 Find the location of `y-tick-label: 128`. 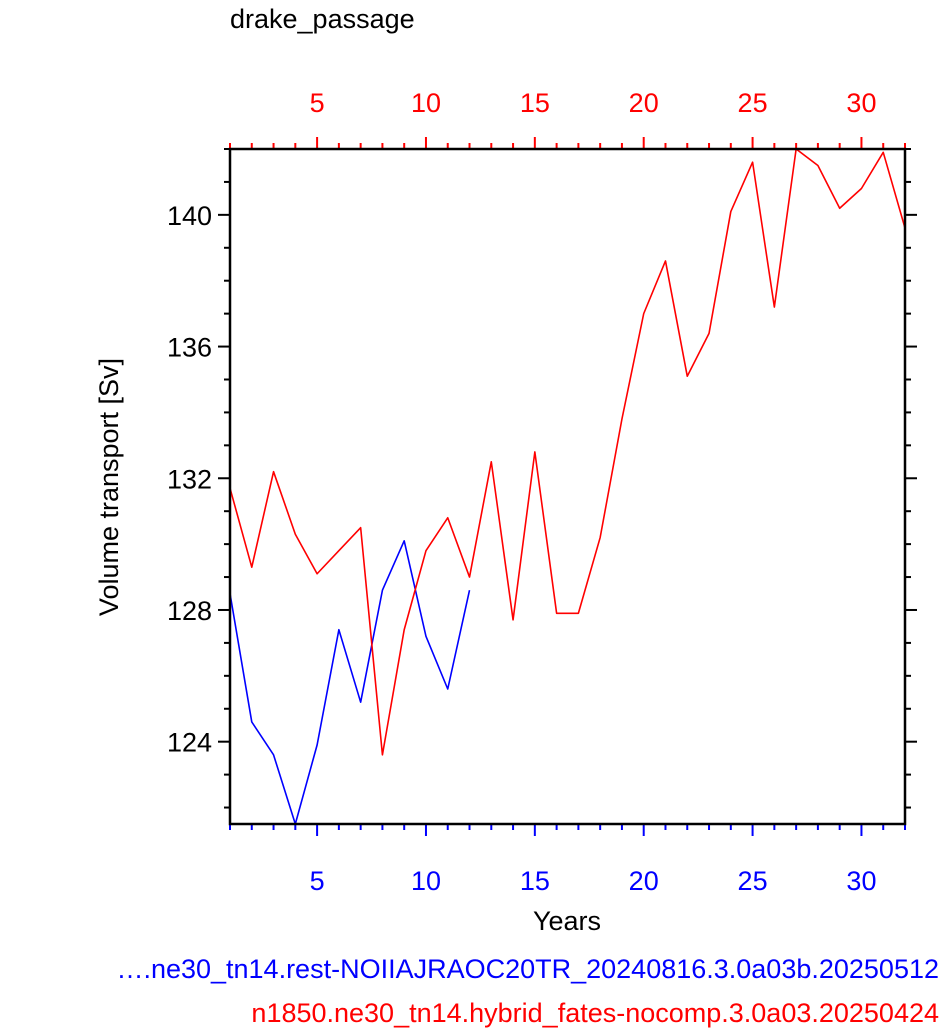

y-tick-label: 128 is located at coordinates (189, 611).